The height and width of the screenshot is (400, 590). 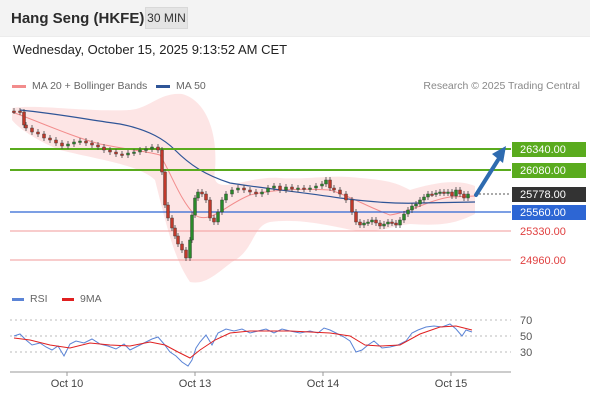 What do you see at coordinates (543, 195) in the screenshot?
I see `level-text-25778: 25778.00` at bounding box center [543, 195].